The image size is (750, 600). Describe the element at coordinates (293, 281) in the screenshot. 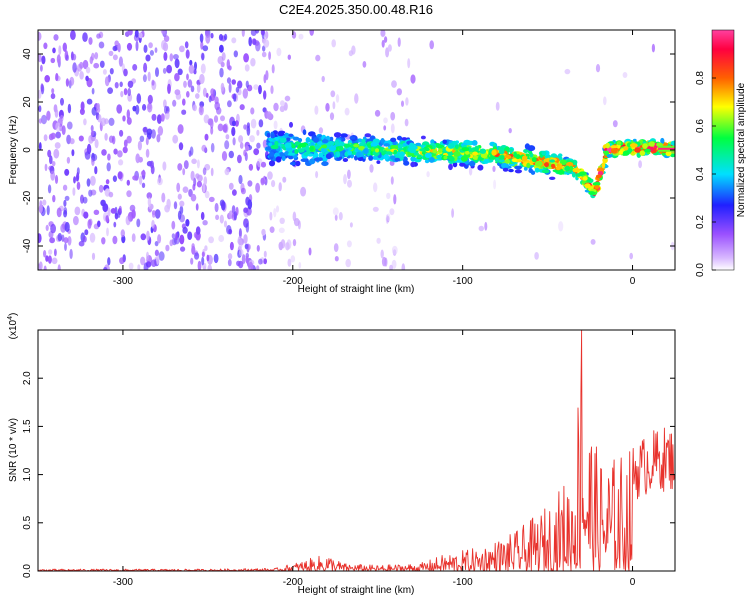

I see `x-tick-label: -200` at that location.